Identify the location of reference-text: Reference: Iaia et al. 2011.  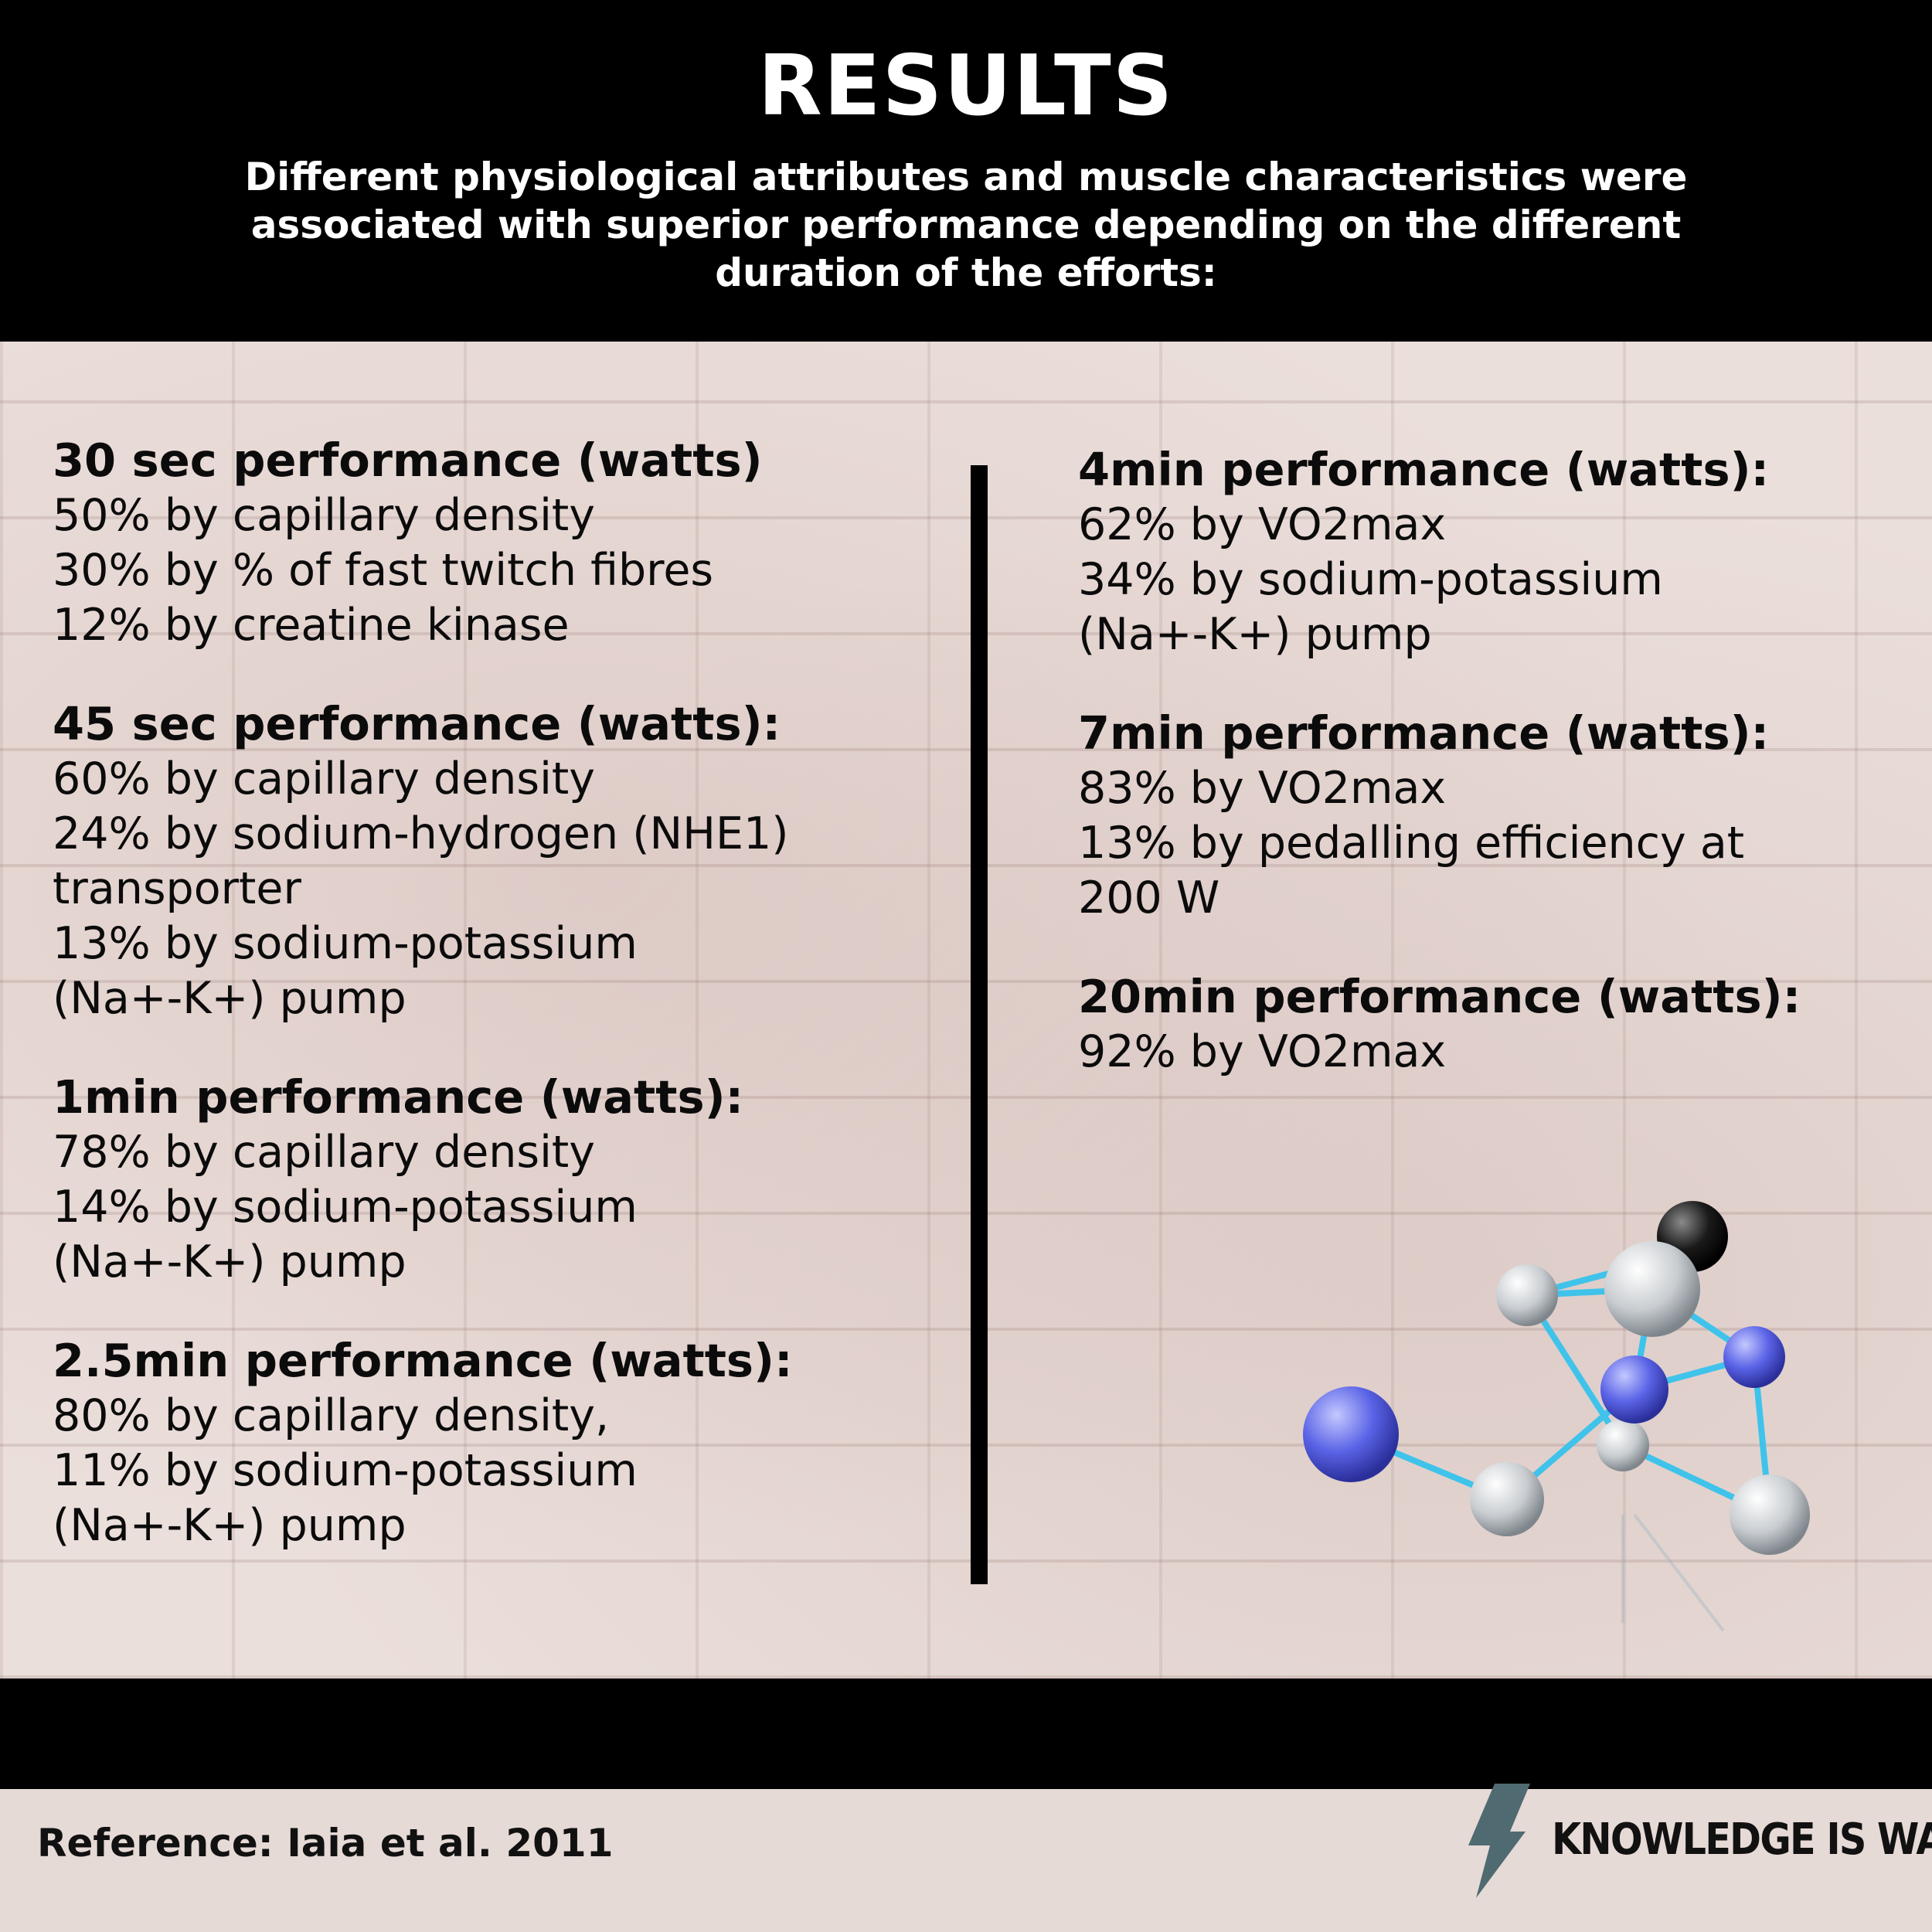
(326, 1843).